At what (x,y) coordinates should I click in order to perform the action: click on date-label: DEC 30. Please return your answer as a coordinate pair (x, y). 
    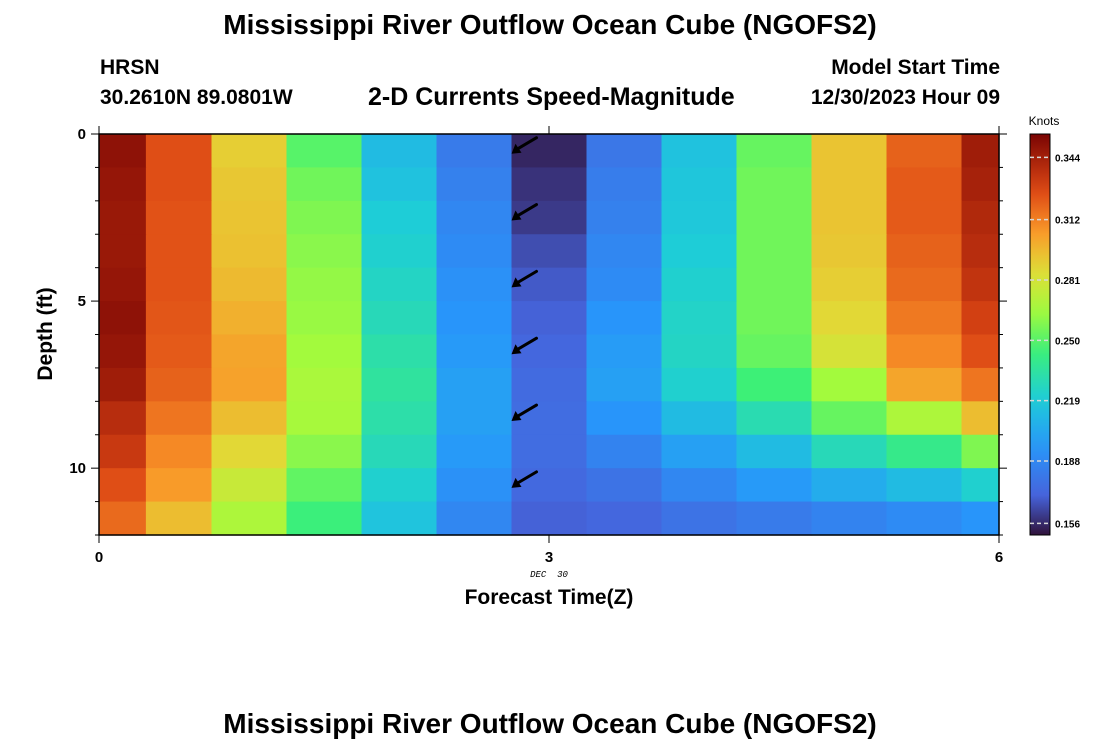
    Looking at the image, I should click on (549, 575).